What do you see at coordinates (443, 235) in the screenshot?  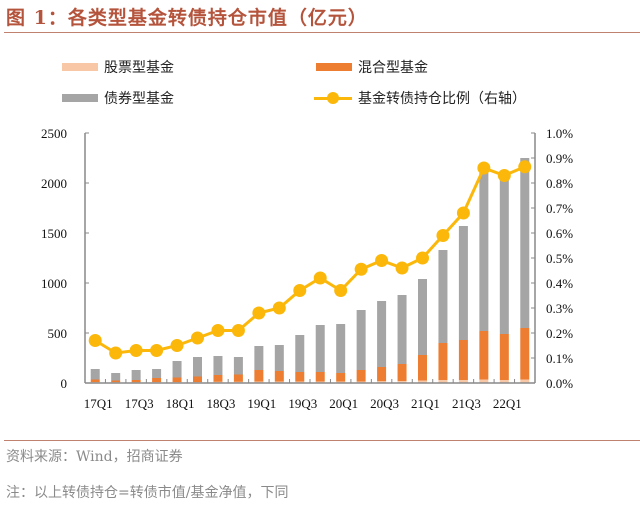 I see `line-point-21Q2` at bounding box center [443, 235].